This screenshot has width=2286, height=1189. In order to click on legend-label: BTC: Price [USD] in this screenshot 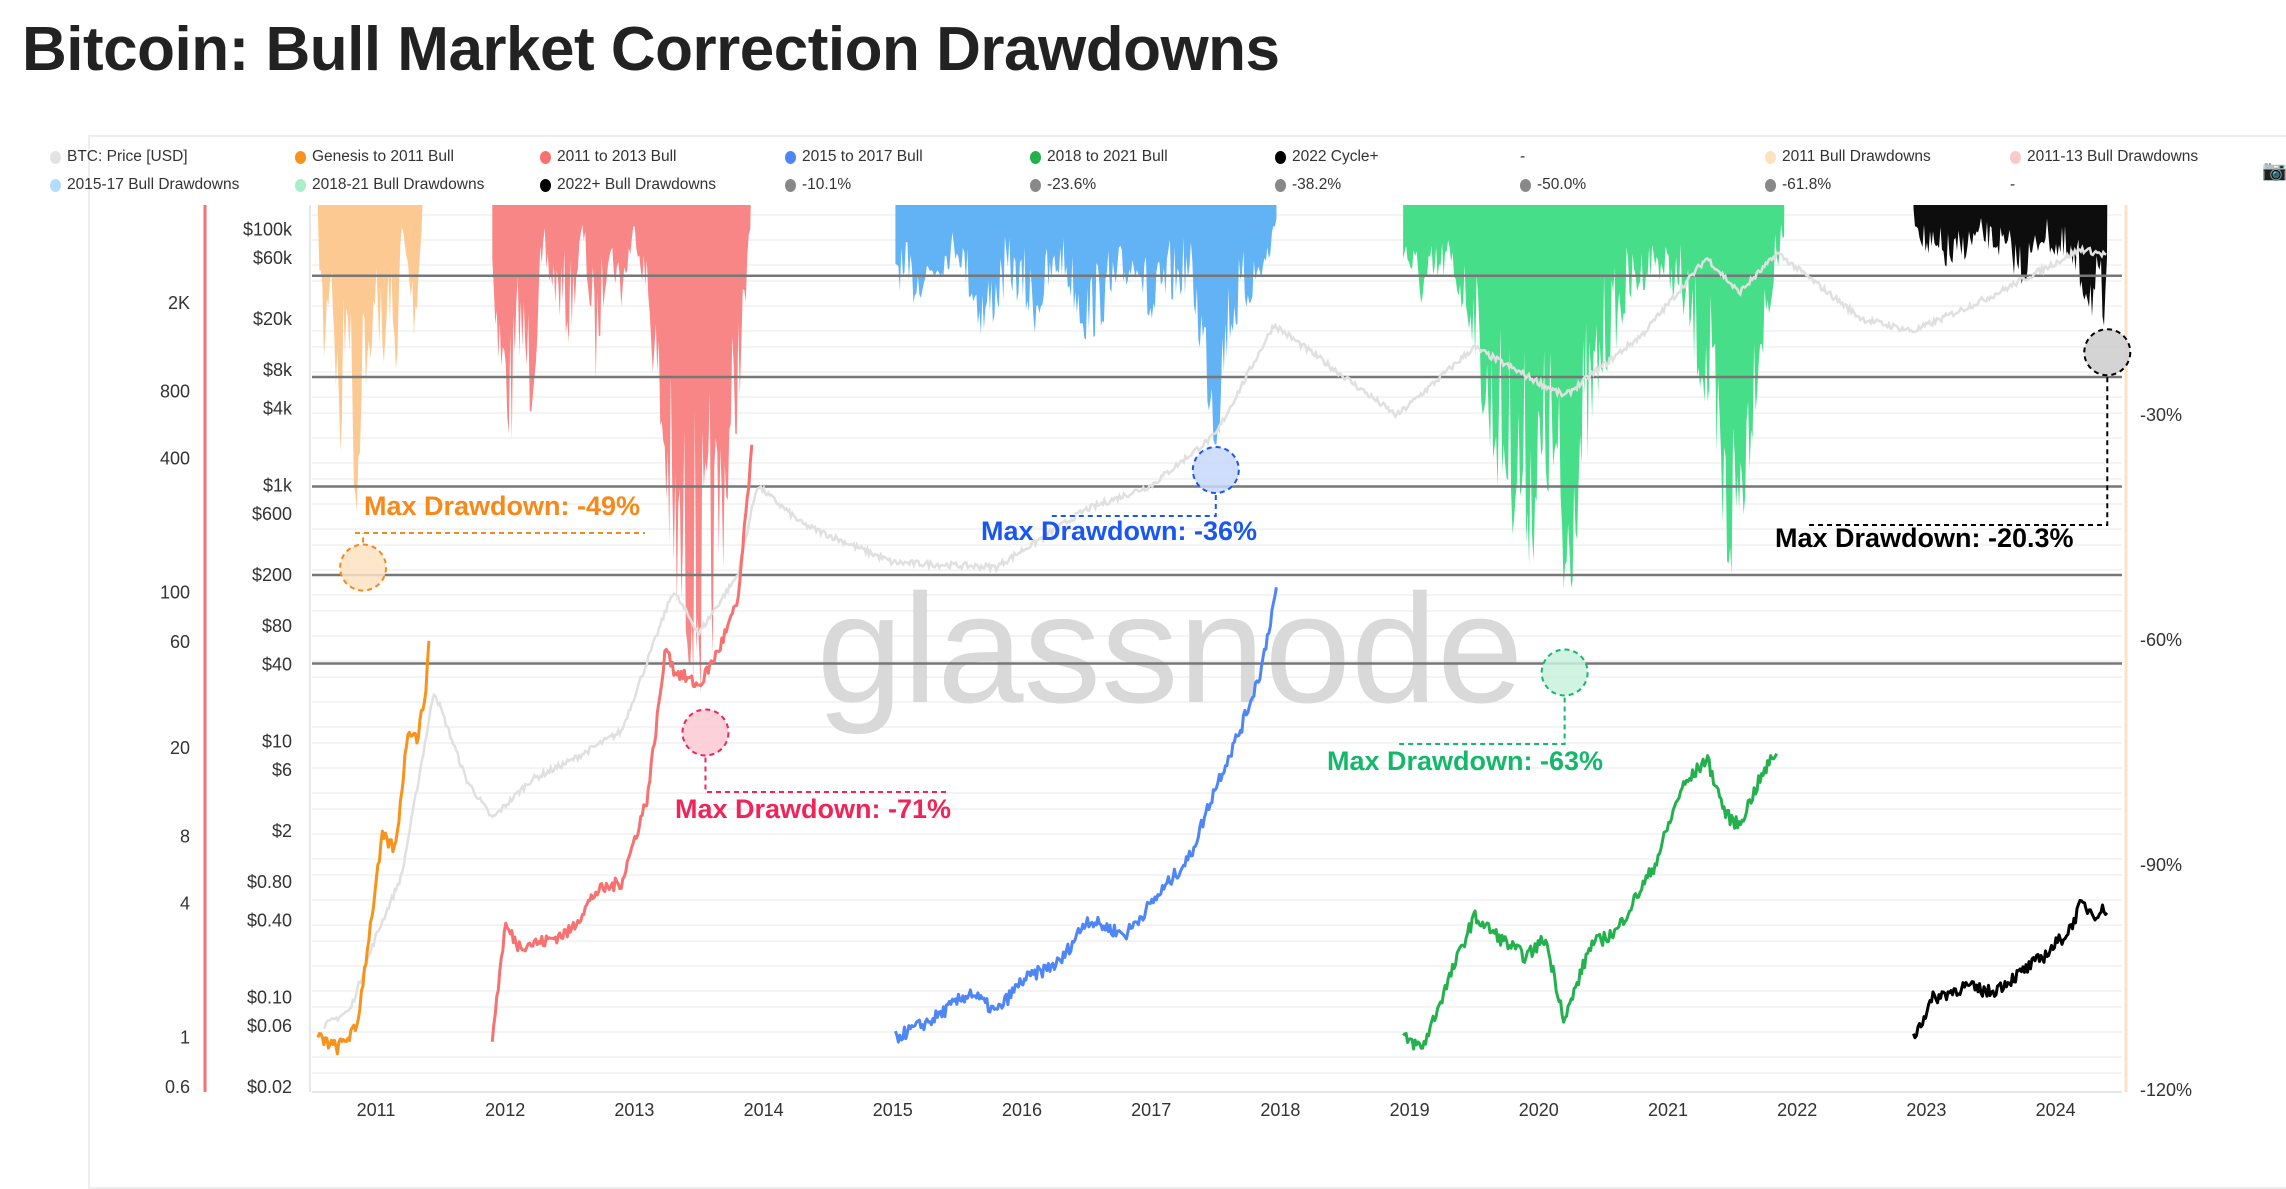, I will do `click(127, 156)`.